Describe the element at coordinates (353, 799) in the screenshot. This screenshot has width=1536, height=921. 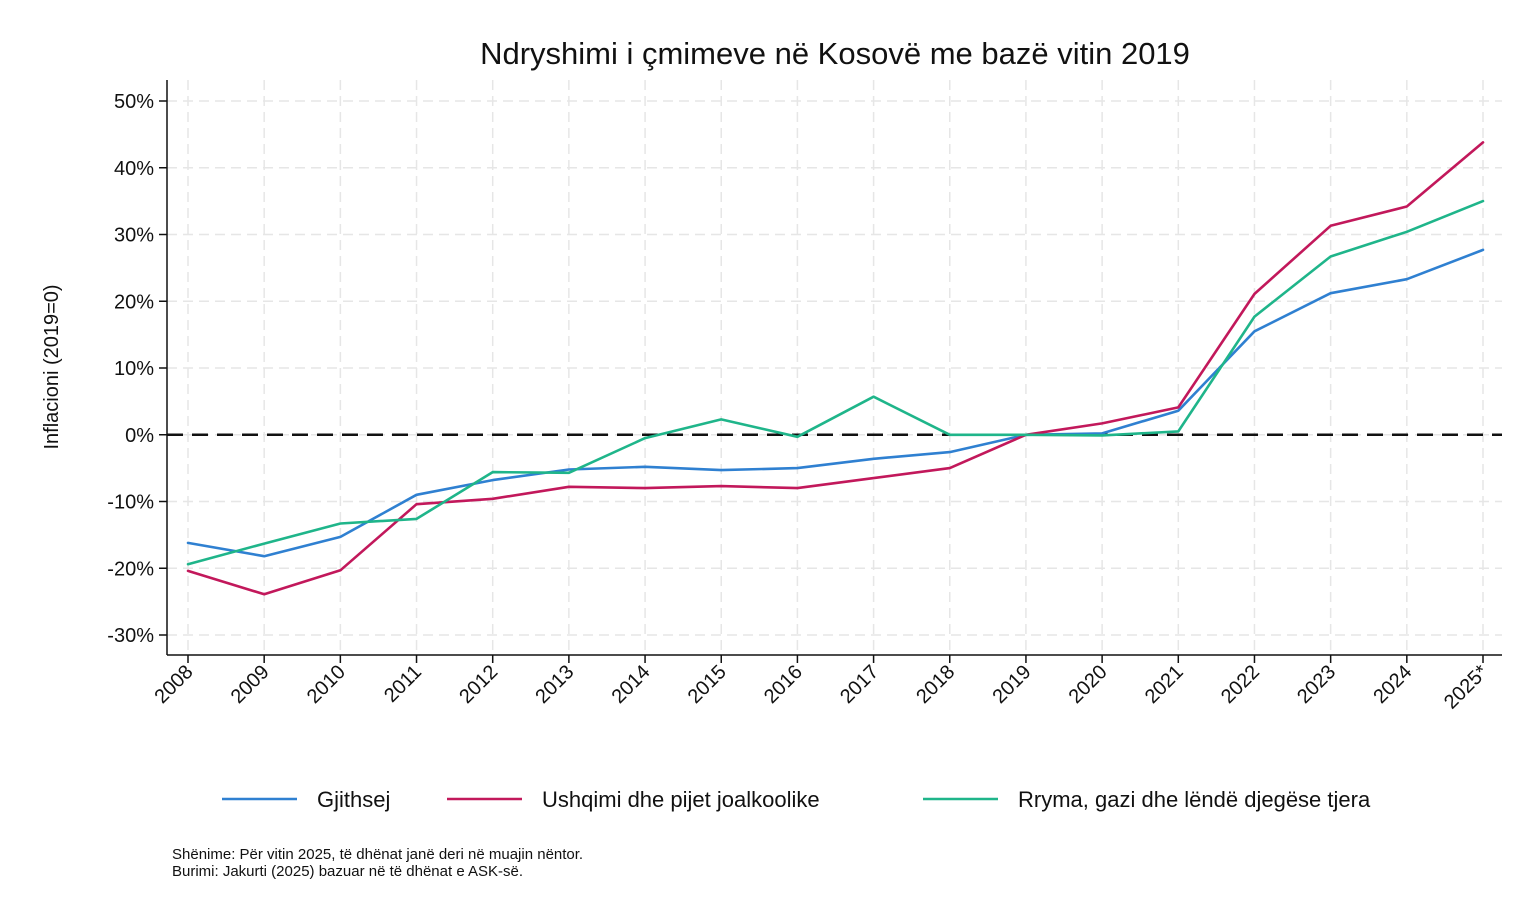
I see `legend-label: Gjithsej` at that location.